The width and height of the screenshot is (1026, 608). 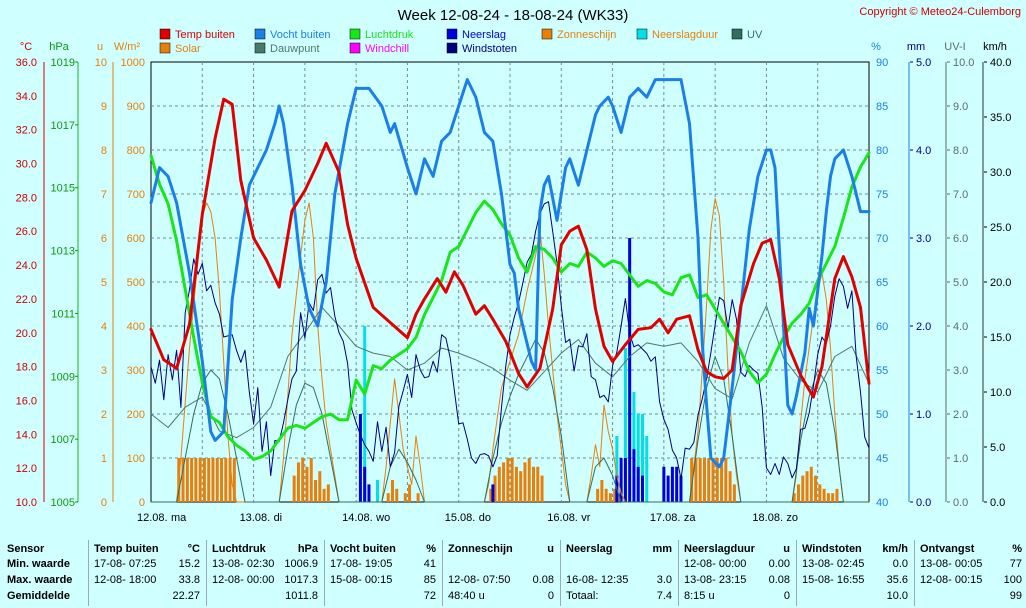 I want to click on legend-label: Solar, so click(x=188, y=49).